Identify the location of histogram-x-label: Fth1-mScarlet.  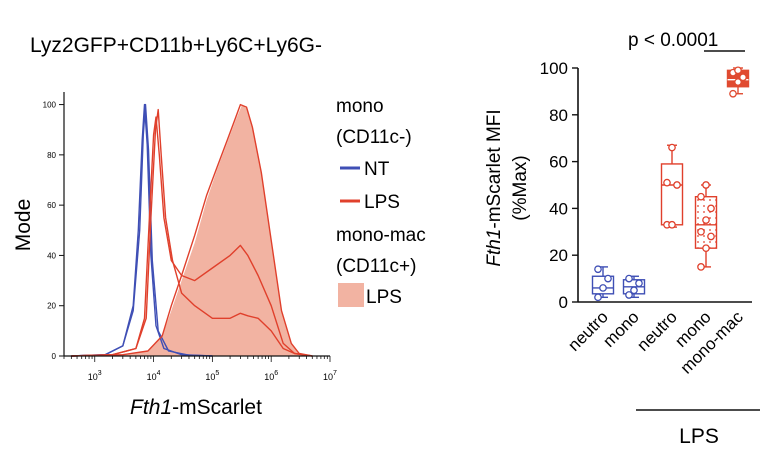
(196, 407).